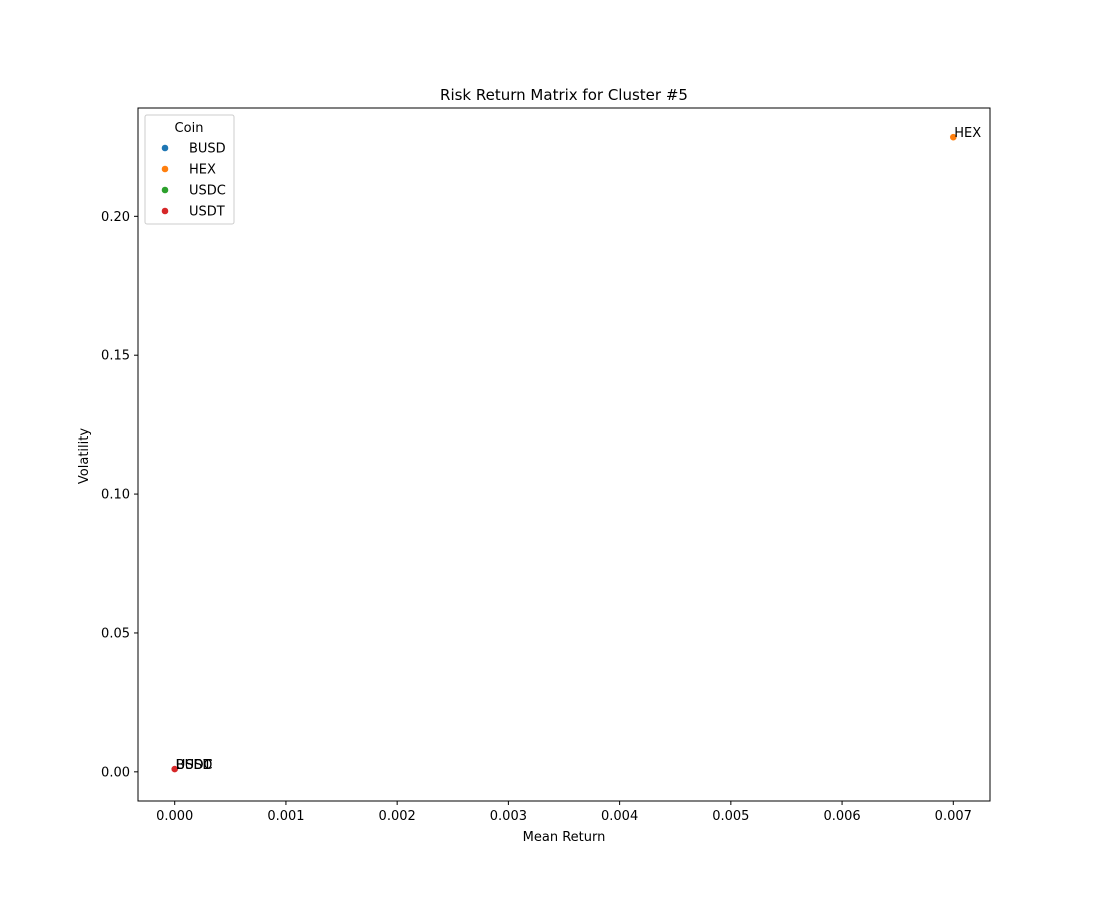 Image resolution: width=1100 pixels, height=900 pixels. I want to click on x-axis-label: Mean Return, so click(564, 837).